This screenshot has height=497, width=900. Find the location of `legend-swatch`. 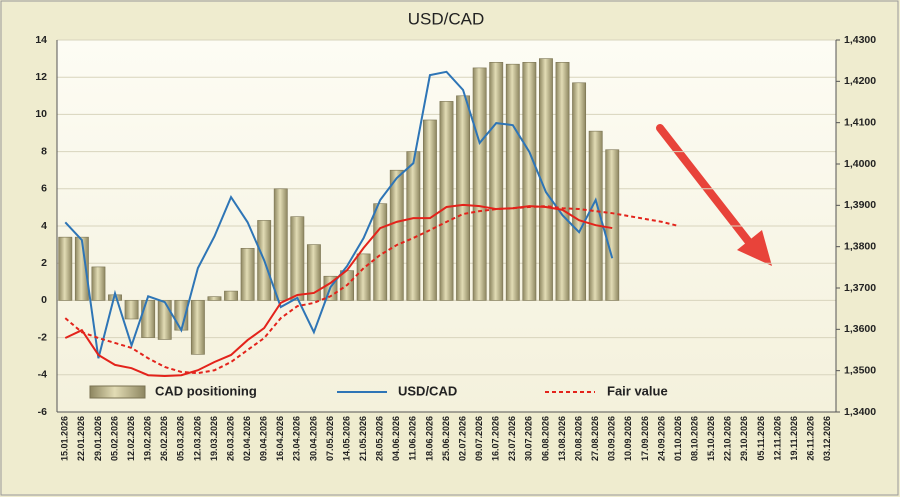

legend-swatch is located at coordinates (117, 392).